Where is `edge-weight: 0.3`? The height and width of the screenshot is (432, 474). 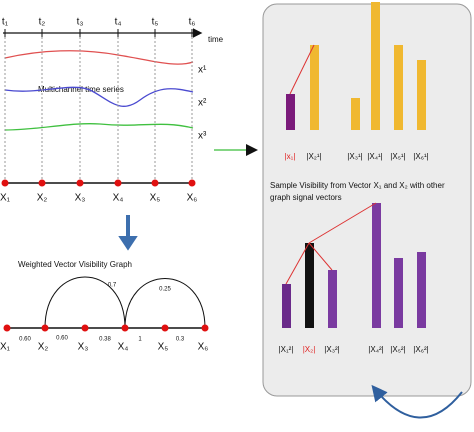 edge-weight: 0.3 is located at coordinates (180, 340).